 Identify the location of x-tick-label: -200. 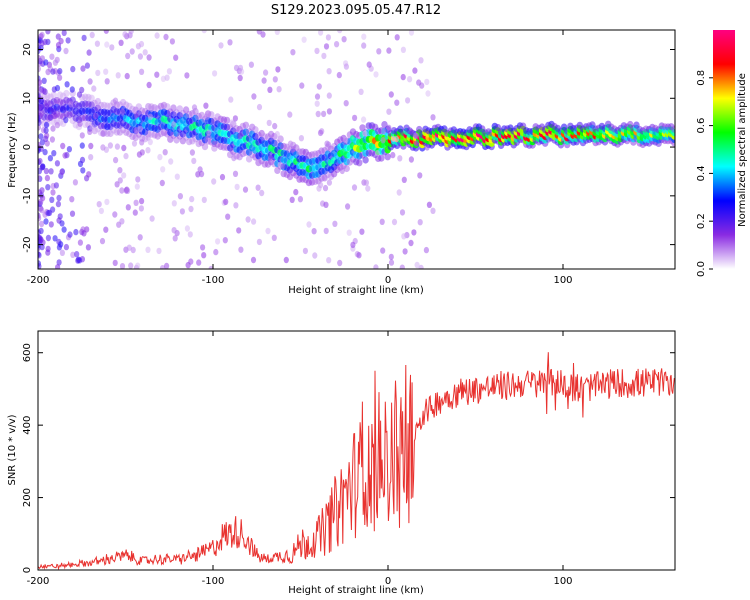
(38, 280).